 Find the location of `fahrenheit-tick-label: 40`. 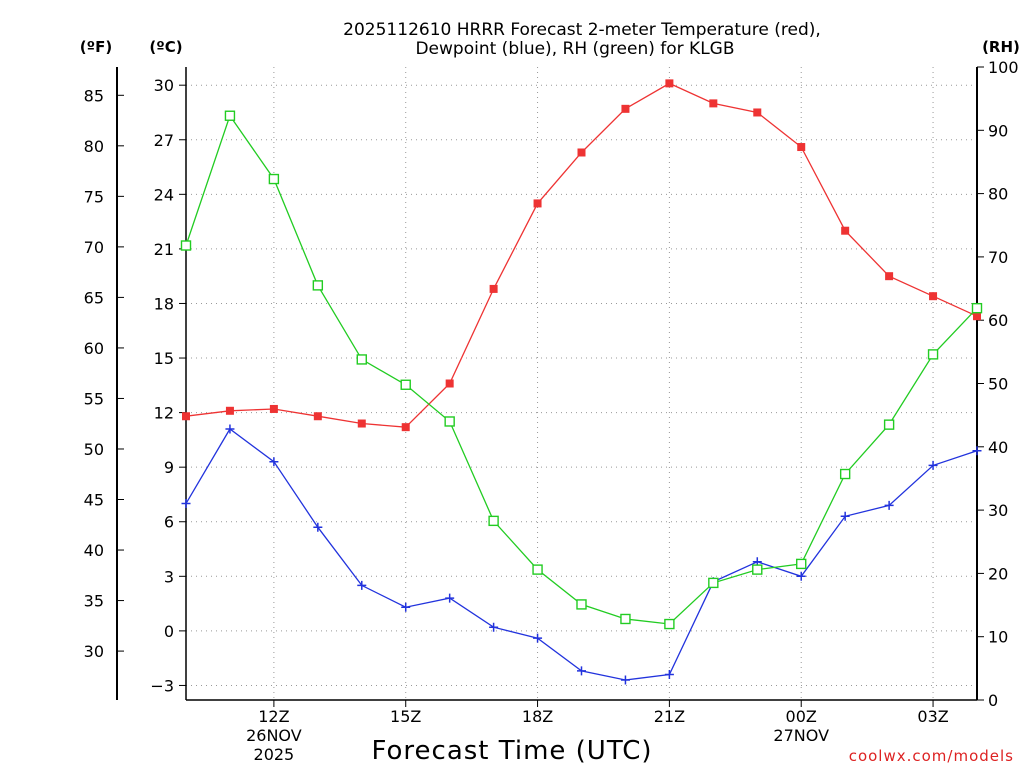

fahrenheit-tick-label: 40 is located at coordinates (94, 550).